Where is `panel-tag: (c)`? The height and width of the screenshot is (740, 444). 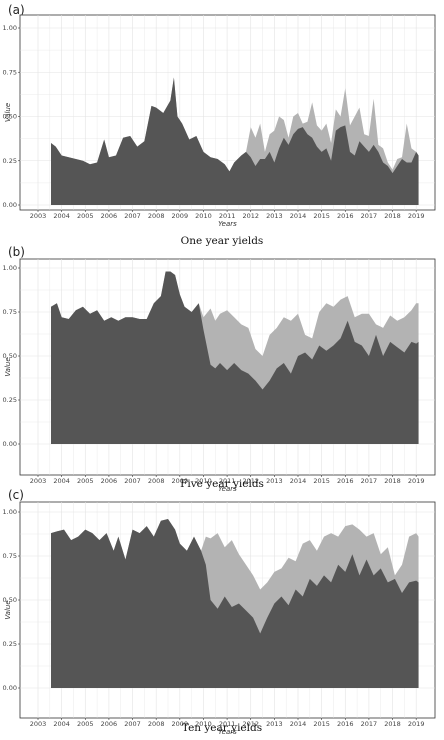
panel-tag: (c) is located at coordinates (16, 495).